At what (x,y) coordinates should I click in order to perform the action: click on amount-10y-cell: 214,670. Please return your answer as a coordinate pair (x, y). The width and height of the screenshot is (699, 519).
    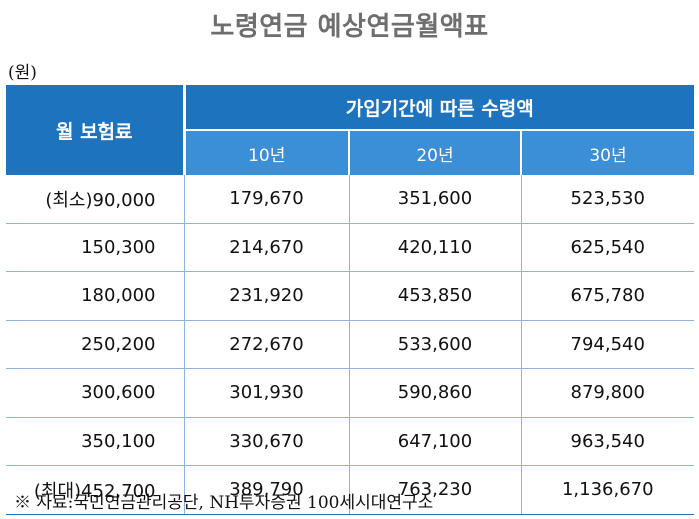
    Looking at the image, I should click on (267, 247).